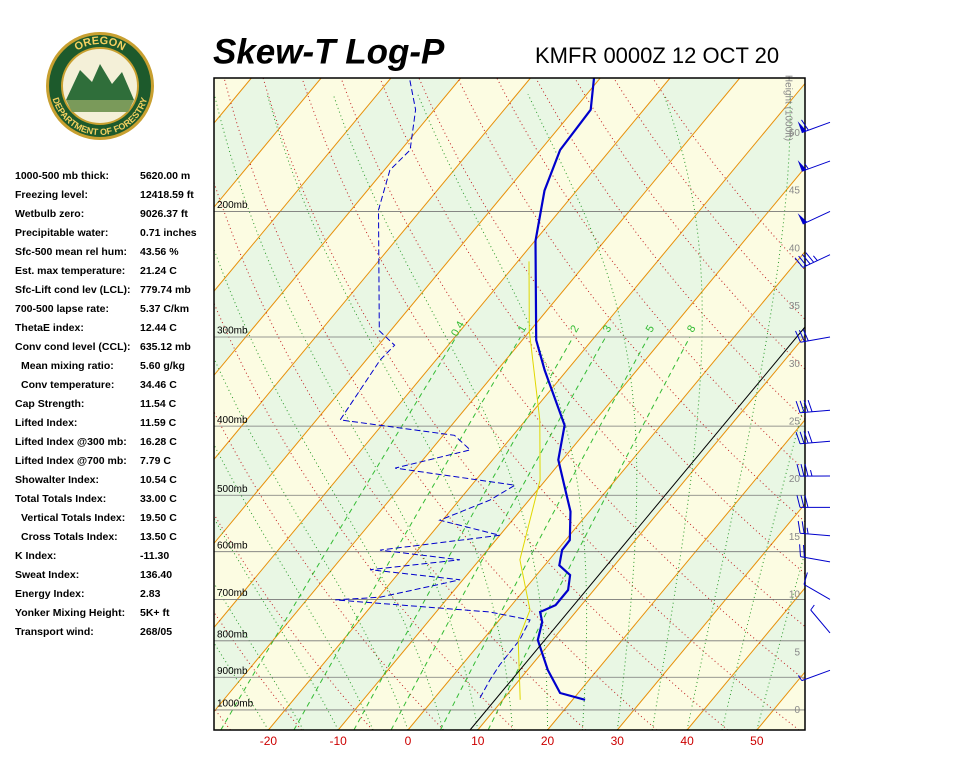 The width and height of the screenshot is (960, 768). Describe the element at coordinates (158, 480) in the screenshot. I see `index-value: 10.54 C` at that location.